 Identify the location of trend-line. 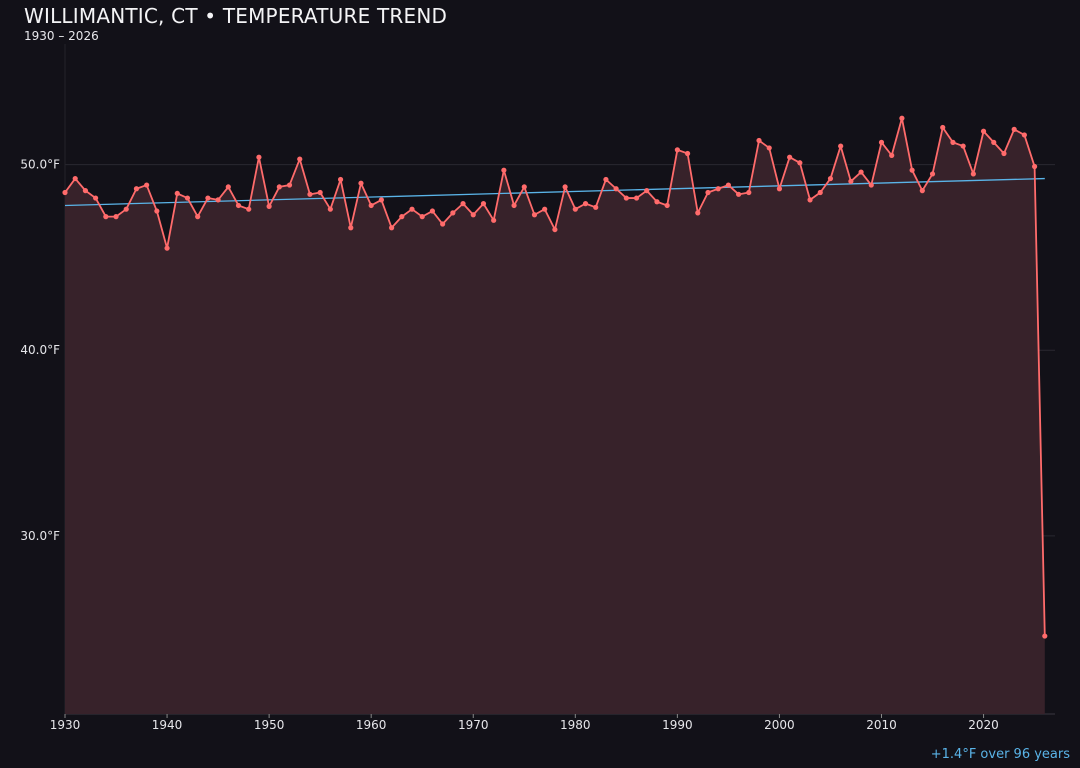
(554, 192).